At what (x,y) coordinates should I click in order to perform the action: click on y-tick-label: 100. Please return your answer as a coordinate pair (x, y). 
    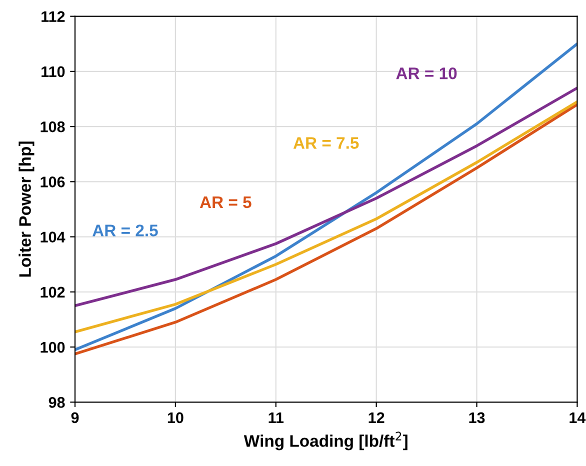
    Looking at the image, I should click on (52, 347).